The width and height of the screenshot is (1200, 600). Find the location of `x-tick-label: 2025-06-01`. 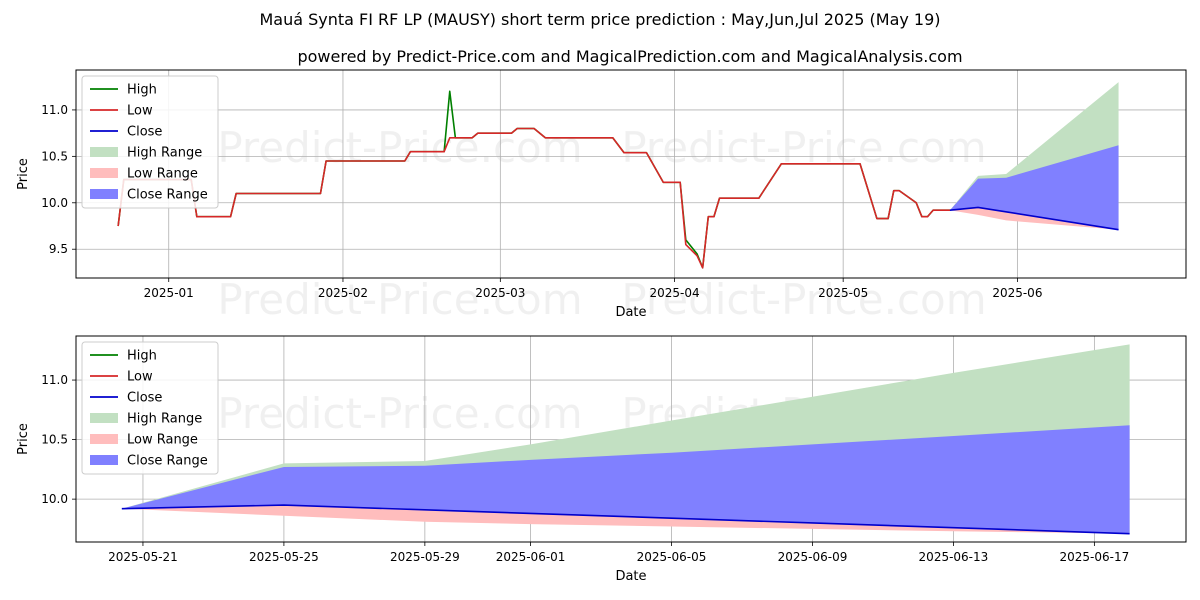

x-tick-label: 2025-06-01 is located at coordinates (531, 557).